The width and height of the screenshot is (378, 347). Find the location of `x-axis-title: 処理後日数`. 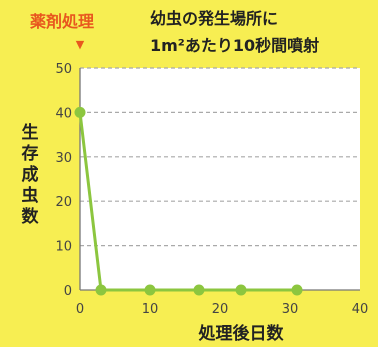

x-axis-title: 処理後日数 is located at coordinates (241, 333).